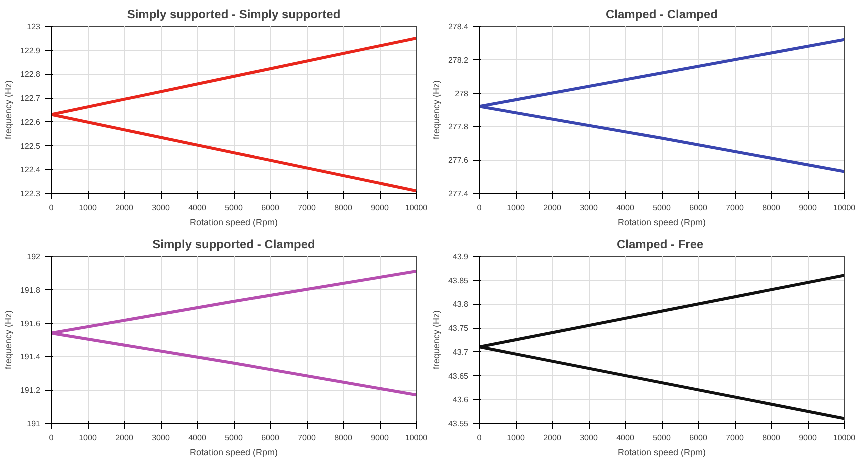  Describe the element at coordinates (234, 15) in the screenshot. I see `chart-title: Simply supported - Simply supported` at that location.